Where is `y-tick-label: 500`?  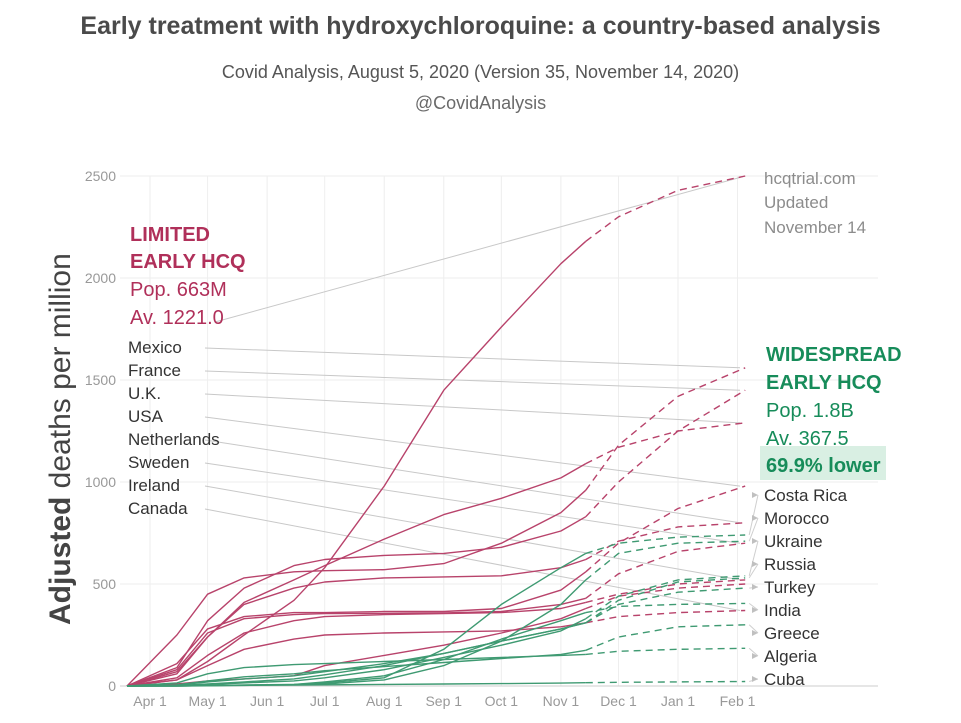 y-tick-label: 500 is located at coordinates (105, 584).